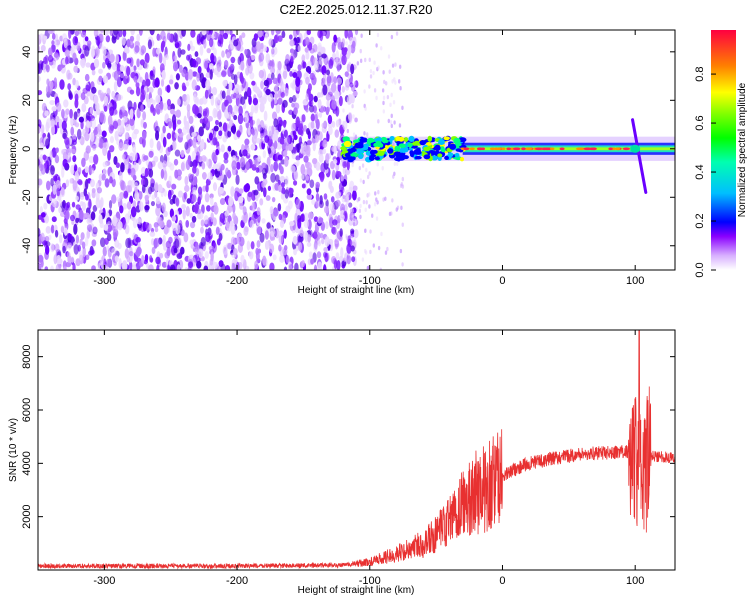  What do you see at coordinates (27, 100) in the screenshot?
I see `y-tick-label: 20` at bounding box center [27, 100].